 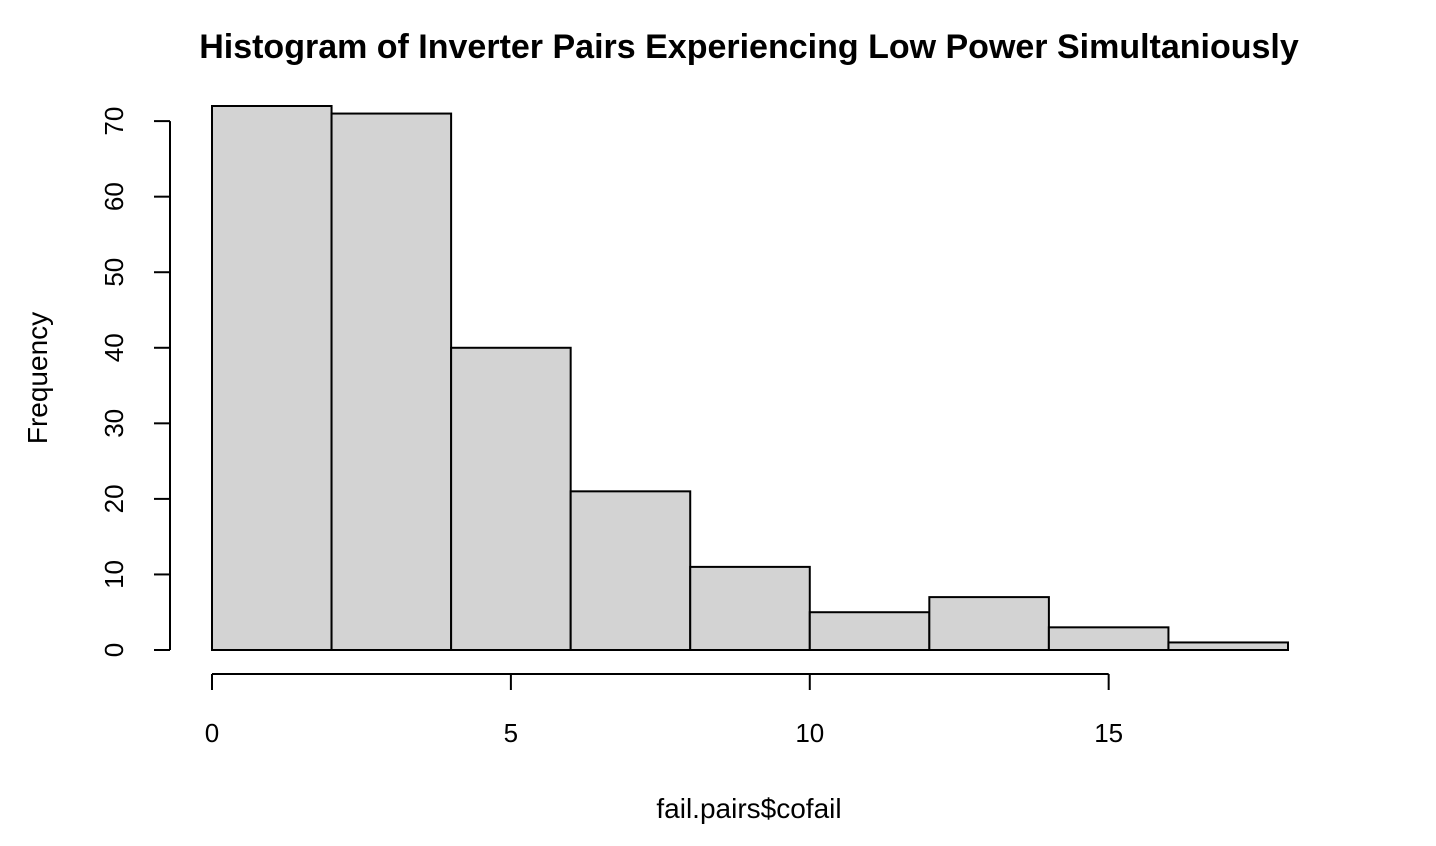 I want to click on y-axis-label: Frequency, so click(x=37, y=378).